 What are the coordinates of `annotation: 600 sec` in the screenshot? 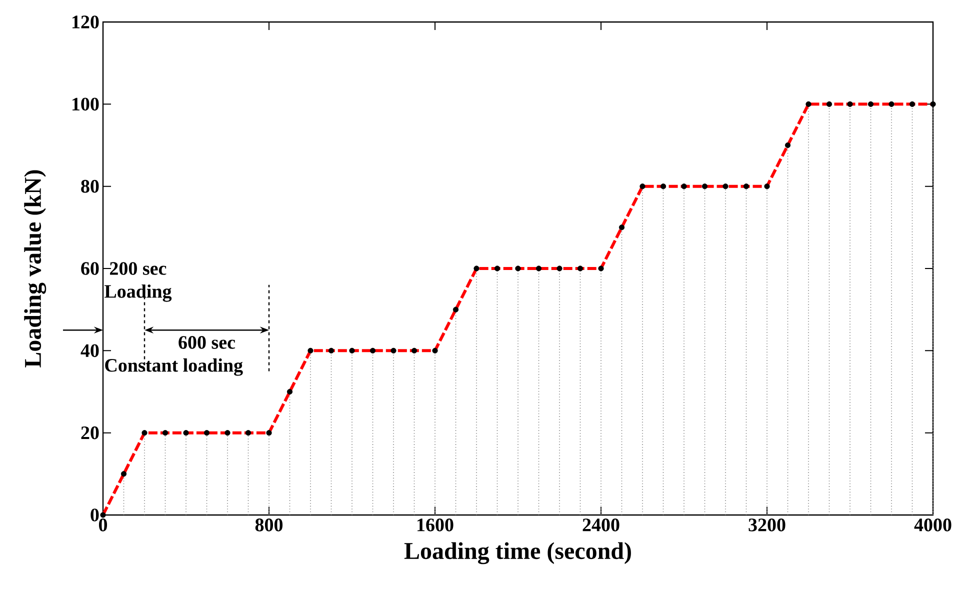 It's located at (207, 342).